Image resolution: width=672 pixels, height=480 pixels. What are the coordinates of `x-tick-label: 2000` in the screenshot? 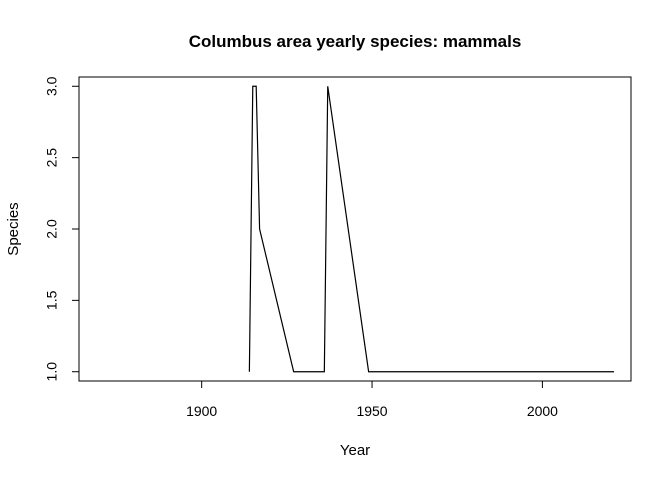 It's located at (542, 411).